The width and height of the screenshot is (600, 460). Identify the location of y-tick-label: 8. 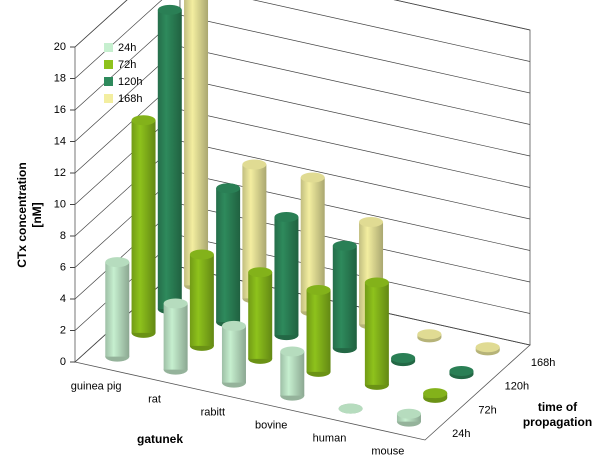
(63, 236).